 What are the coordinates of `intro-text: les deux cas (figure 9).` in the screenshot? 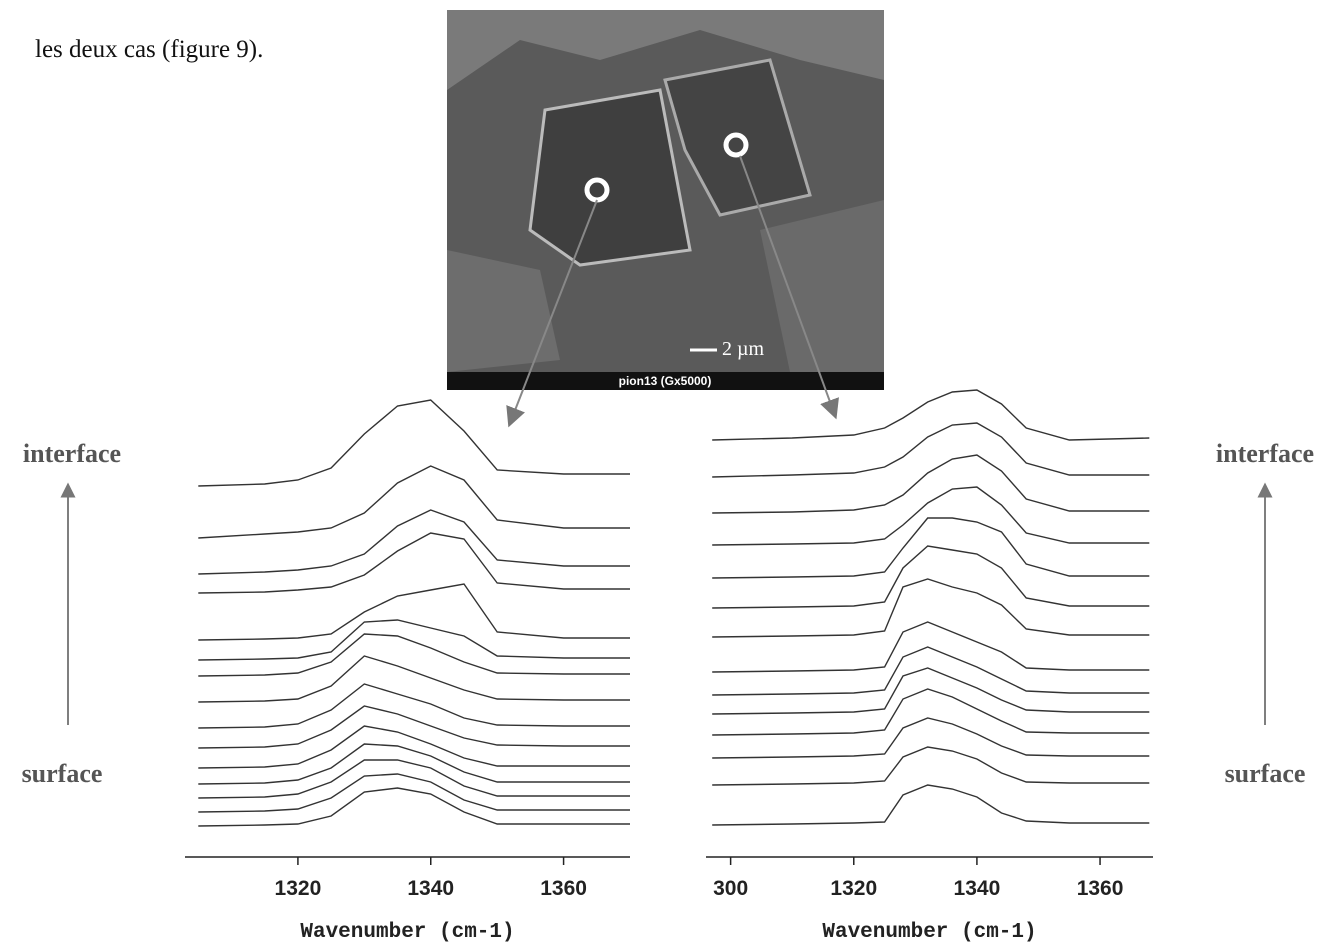 It's located at (149, 49).